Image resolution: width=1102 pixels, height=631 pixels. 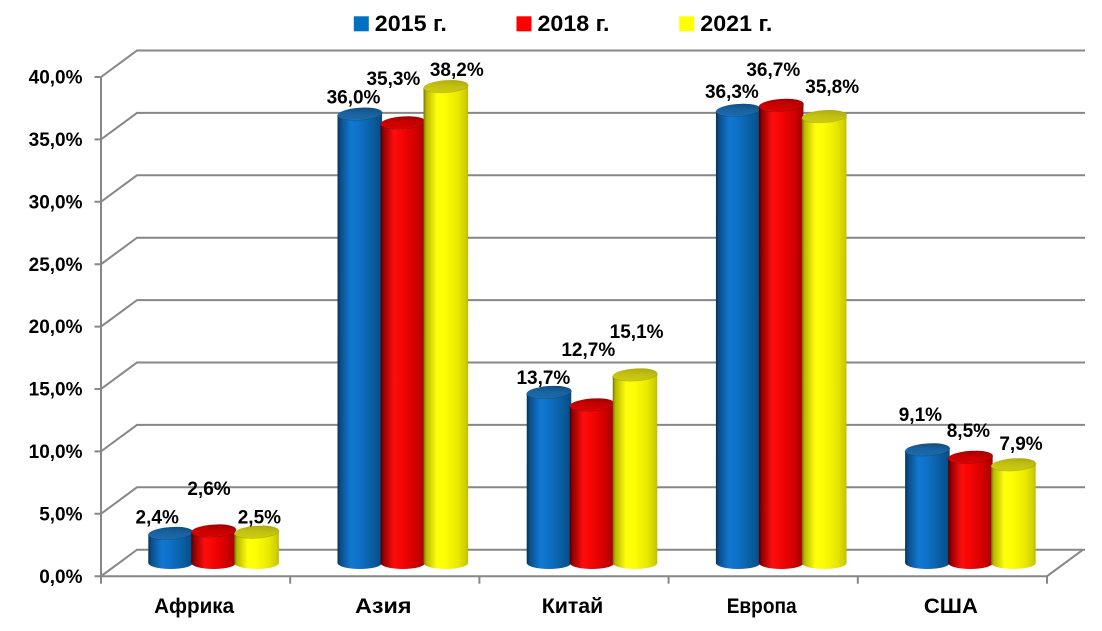 What do you see at coordinates (208, 489) in the screenshot?
I see `svg-text: 2,6%` at bounding box center [208, 489].